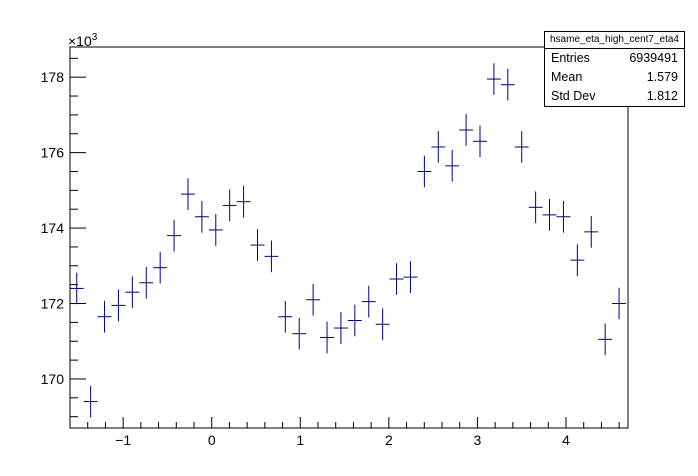 This screenshot has height=476, width=698. I want to click on y-tick-label: 178, so click(53, 77).